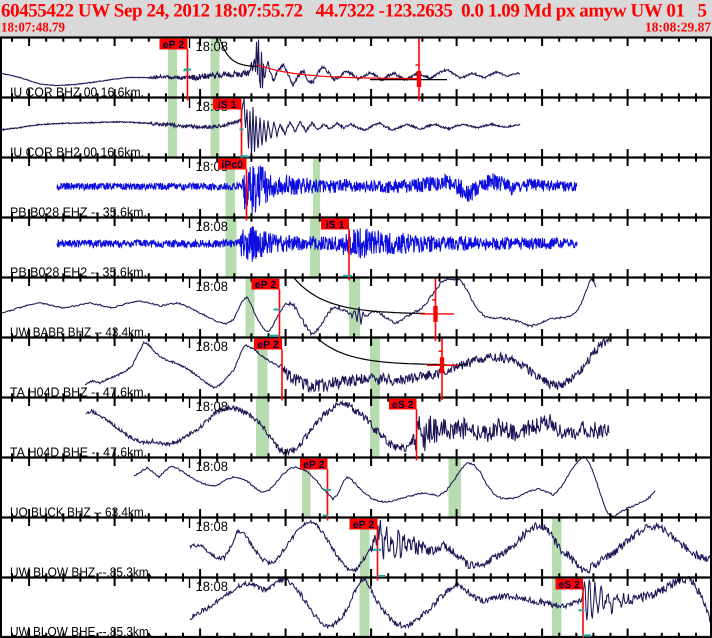  What do you see at coordinates (78, 212) in the screenshot?
I see `svg-text: PB B028 EHZ -- 35.6km,` at bounding box center [78, 212].